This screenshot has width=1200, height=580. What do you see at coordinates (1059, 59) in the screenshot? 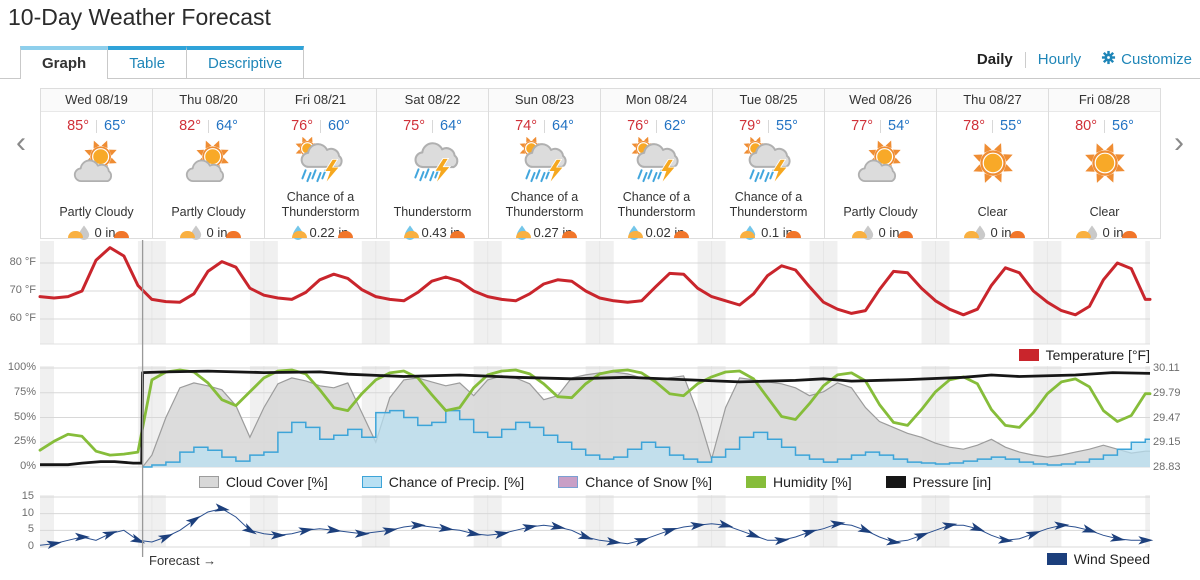
I see `hourly-toggle: Hourly` at bounding box center [1059, 59].